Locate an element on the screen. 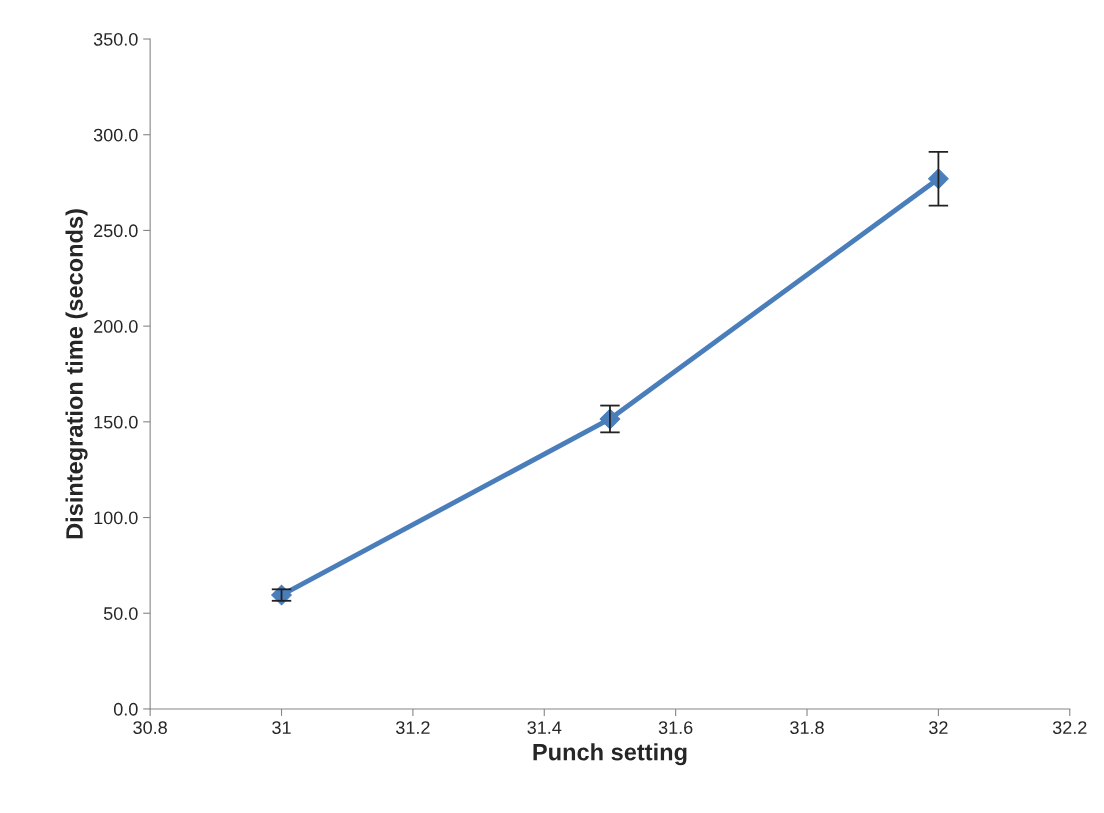 The image size is (1104, 813). x-tick-label: 31.2 is located at coordinates (413, 727).